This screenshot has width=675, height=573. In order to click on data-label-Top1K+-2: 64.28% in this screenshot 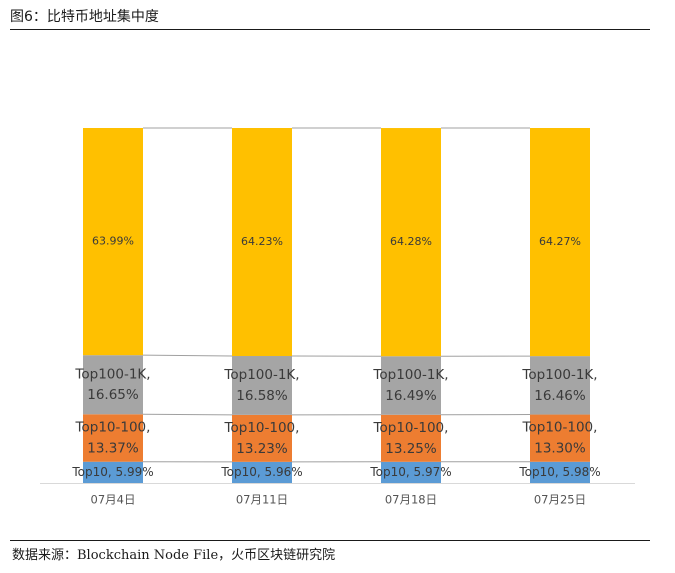, I will do `click(411, 241)`.